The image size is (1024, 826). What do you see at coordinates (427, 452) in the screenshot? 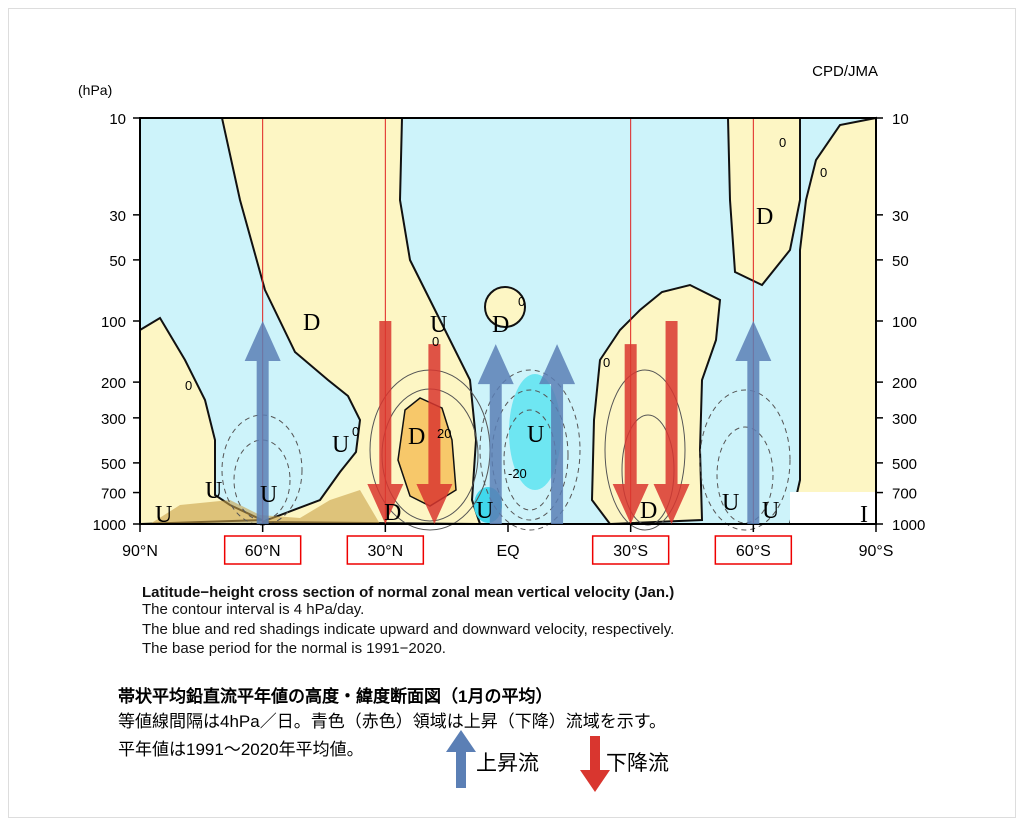
I see `strong-downward-core` at bounding box center [427, 452].